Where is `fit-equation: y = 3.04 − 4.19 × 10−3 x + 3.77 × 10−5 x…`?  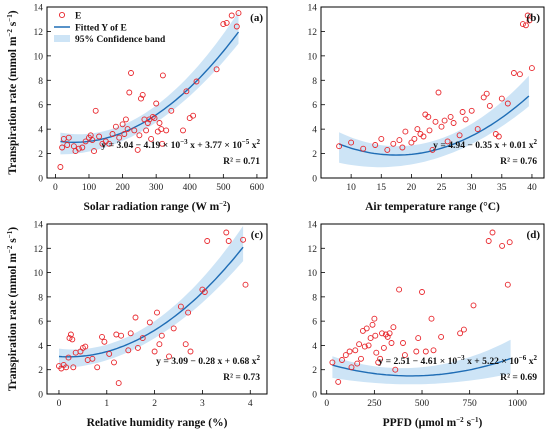 fit-equation: y = 3.04 − 4.19 × 10−3 x + 3.77 × 10−5 x… is located at coordinates (180, 144).